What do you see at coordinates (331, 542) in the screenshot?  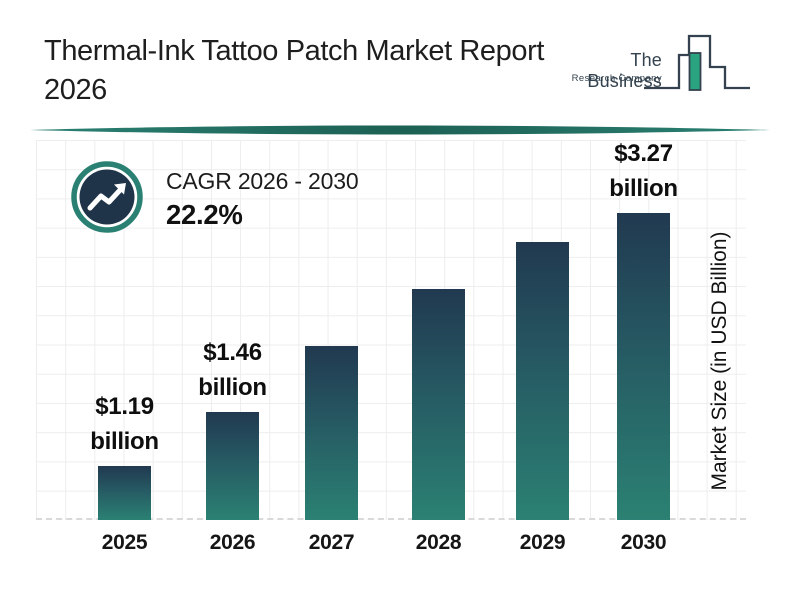 I see `x-tick-2027: 2027` at bounding box center [331, 542].